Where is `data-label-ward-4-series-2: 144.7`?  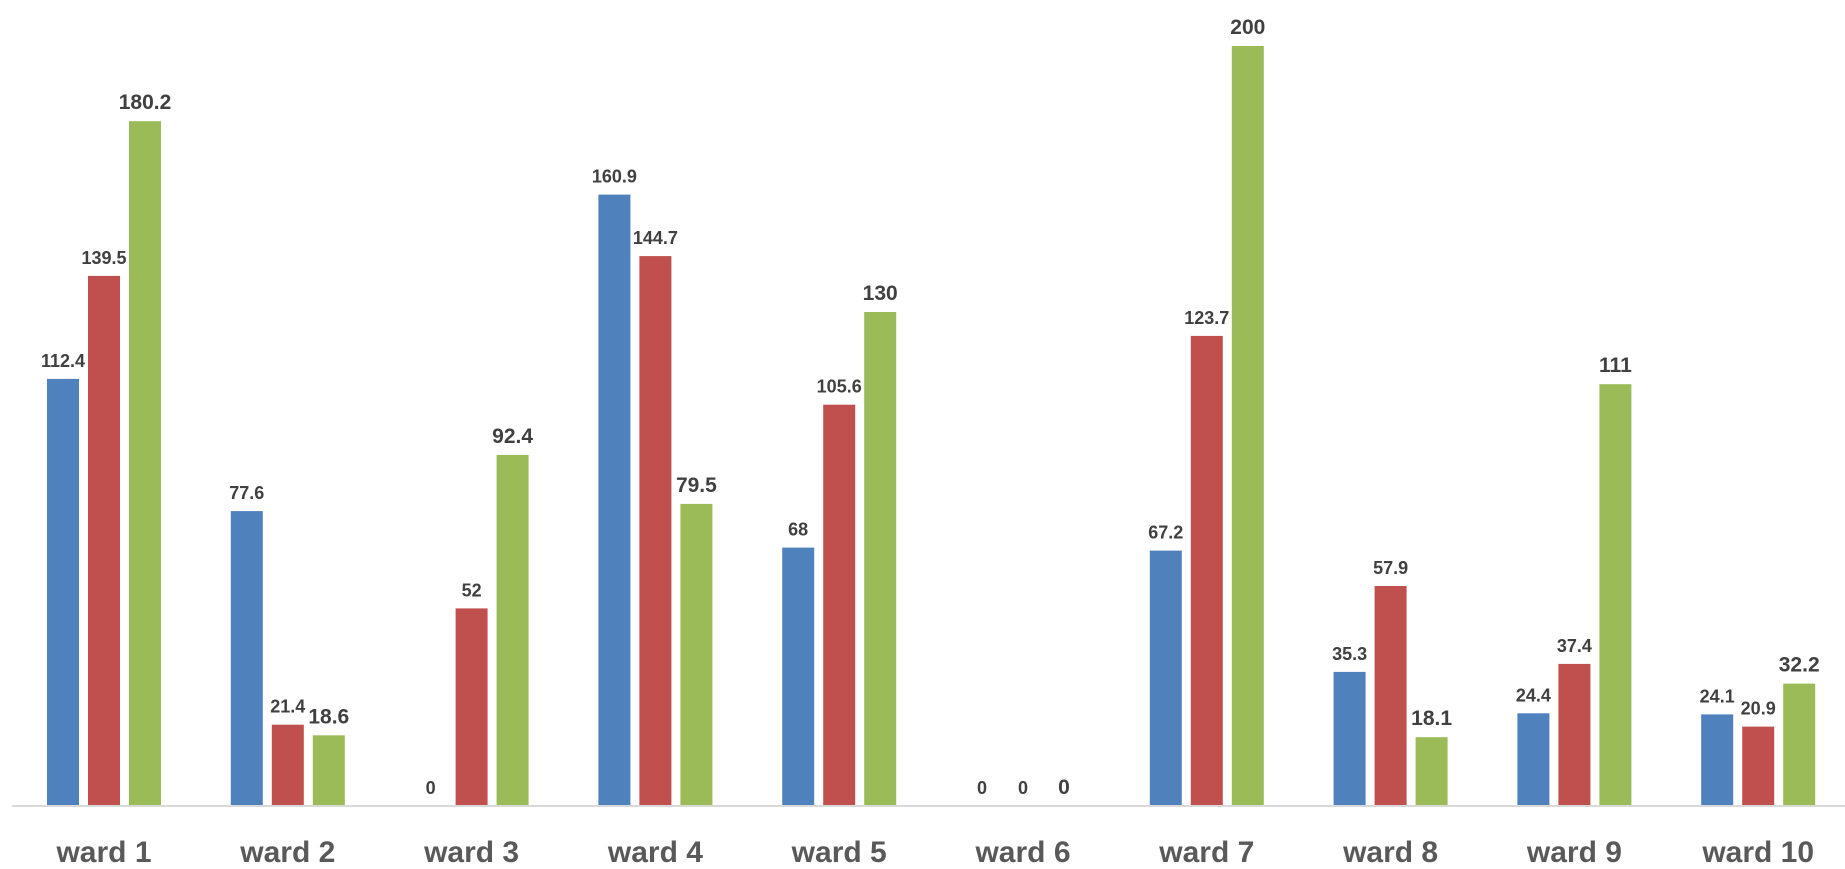 data-label-ward-4-series-2: 144.7 is located at coordinates (655, 238).